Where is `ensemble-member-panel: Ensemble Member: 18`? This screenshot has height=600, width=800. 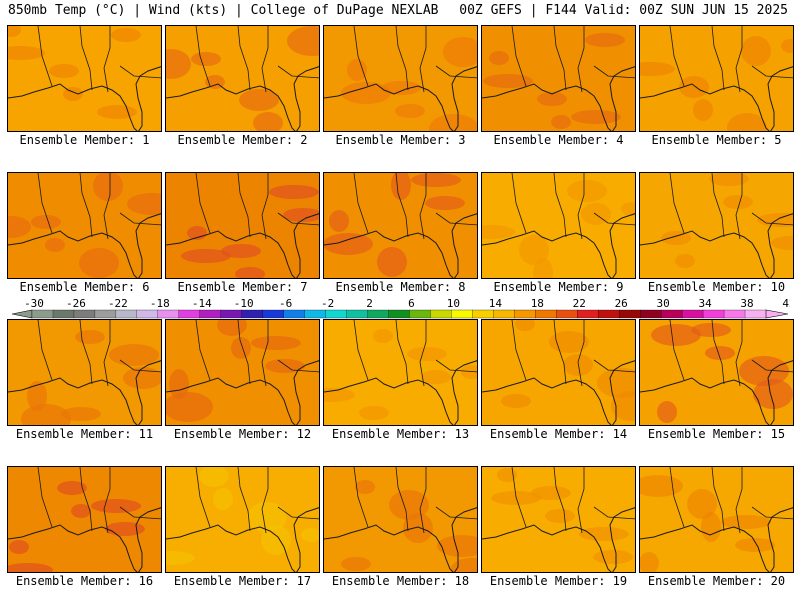
ensemble-member-panel: Ensemble Member: 18 is located at coordinates (400, 532).